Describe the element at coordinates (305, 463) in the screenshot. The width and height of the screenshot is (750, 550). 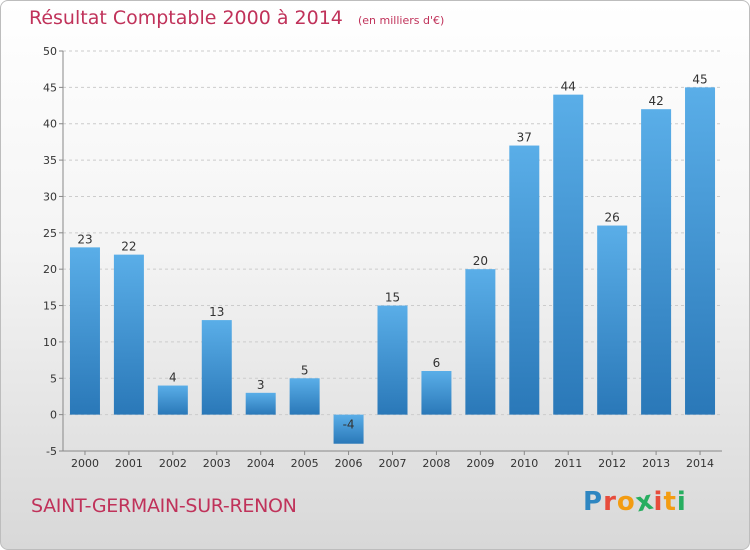
I see `x-tick-label: 2005` at that location.